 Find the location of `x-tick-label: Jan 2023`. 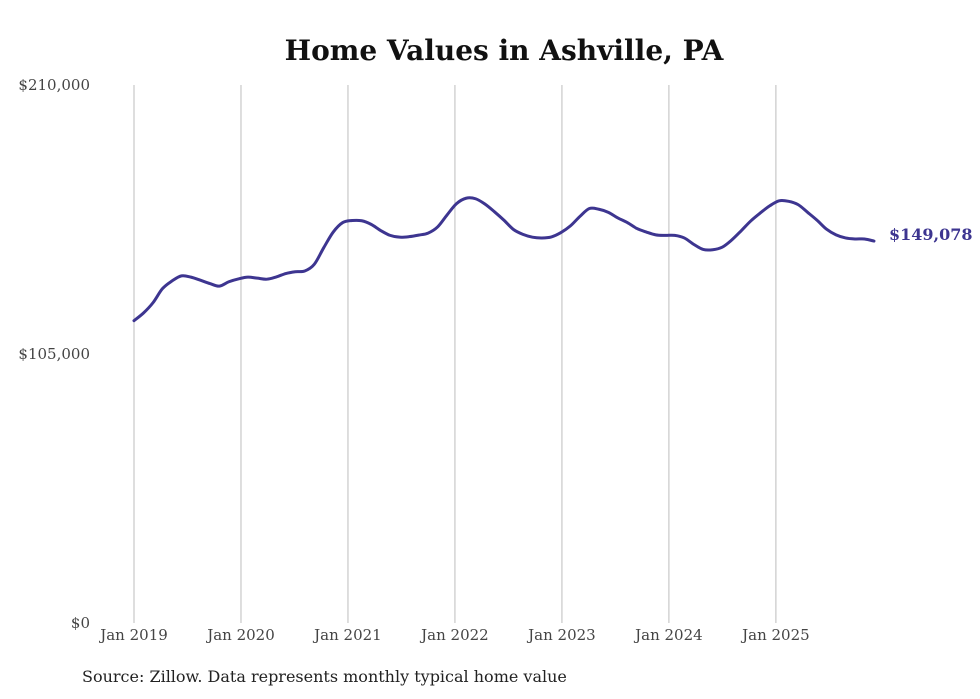

x-tick-label: Jan 2023 is located at coordinates (561, 635).